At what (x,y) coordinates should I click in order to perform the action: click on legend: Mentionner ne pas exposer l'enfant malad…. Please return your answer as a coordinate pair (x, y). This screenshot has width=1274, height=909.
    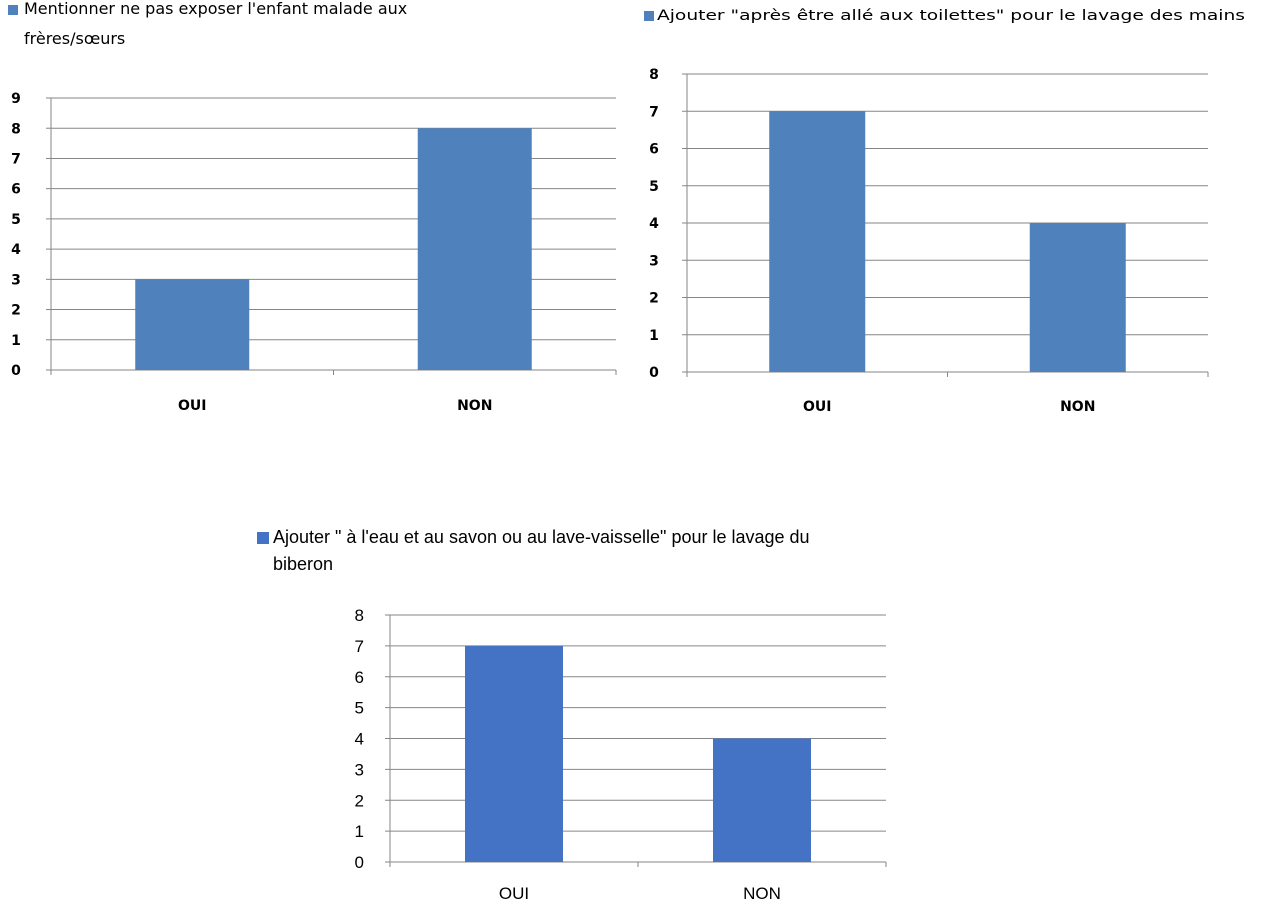
    Looking at the image, I should click on (207, 24).